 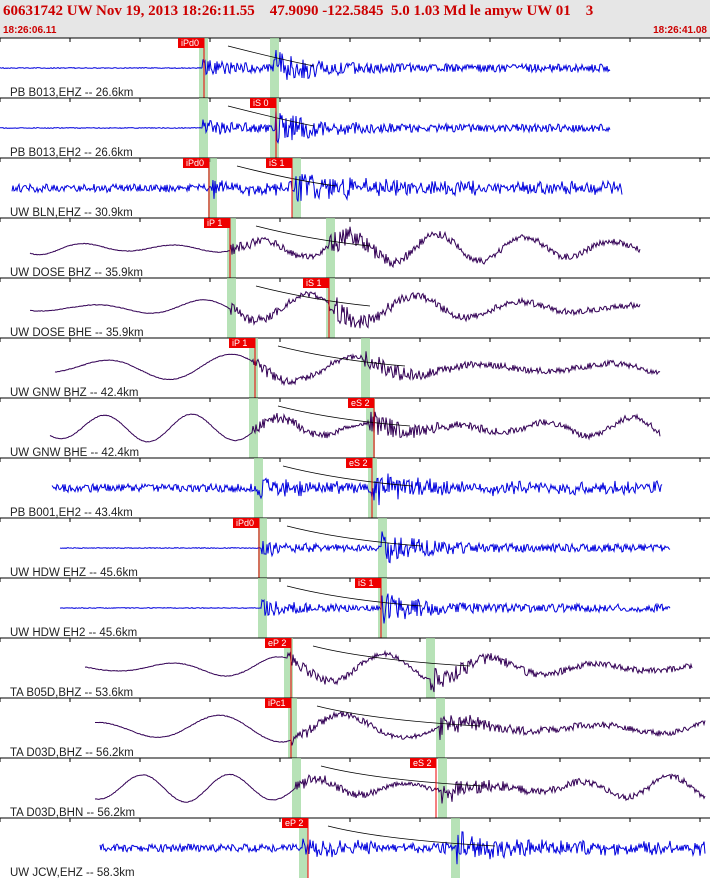 I want to click on trace-panel: iPd0 iS 1 UW BLN,EHZ -- 30.9km, so click(x=355, y=188).